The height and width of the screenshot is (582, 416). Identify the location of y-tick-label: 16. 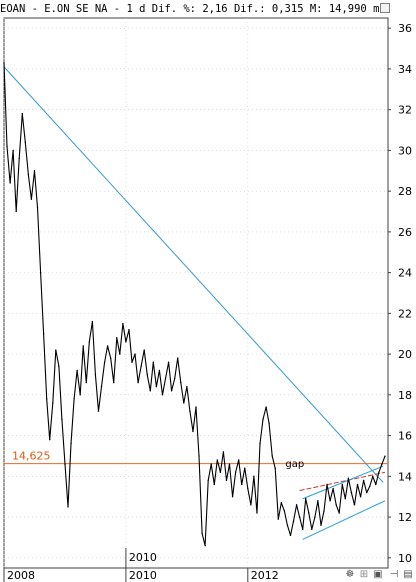
(405, 436).